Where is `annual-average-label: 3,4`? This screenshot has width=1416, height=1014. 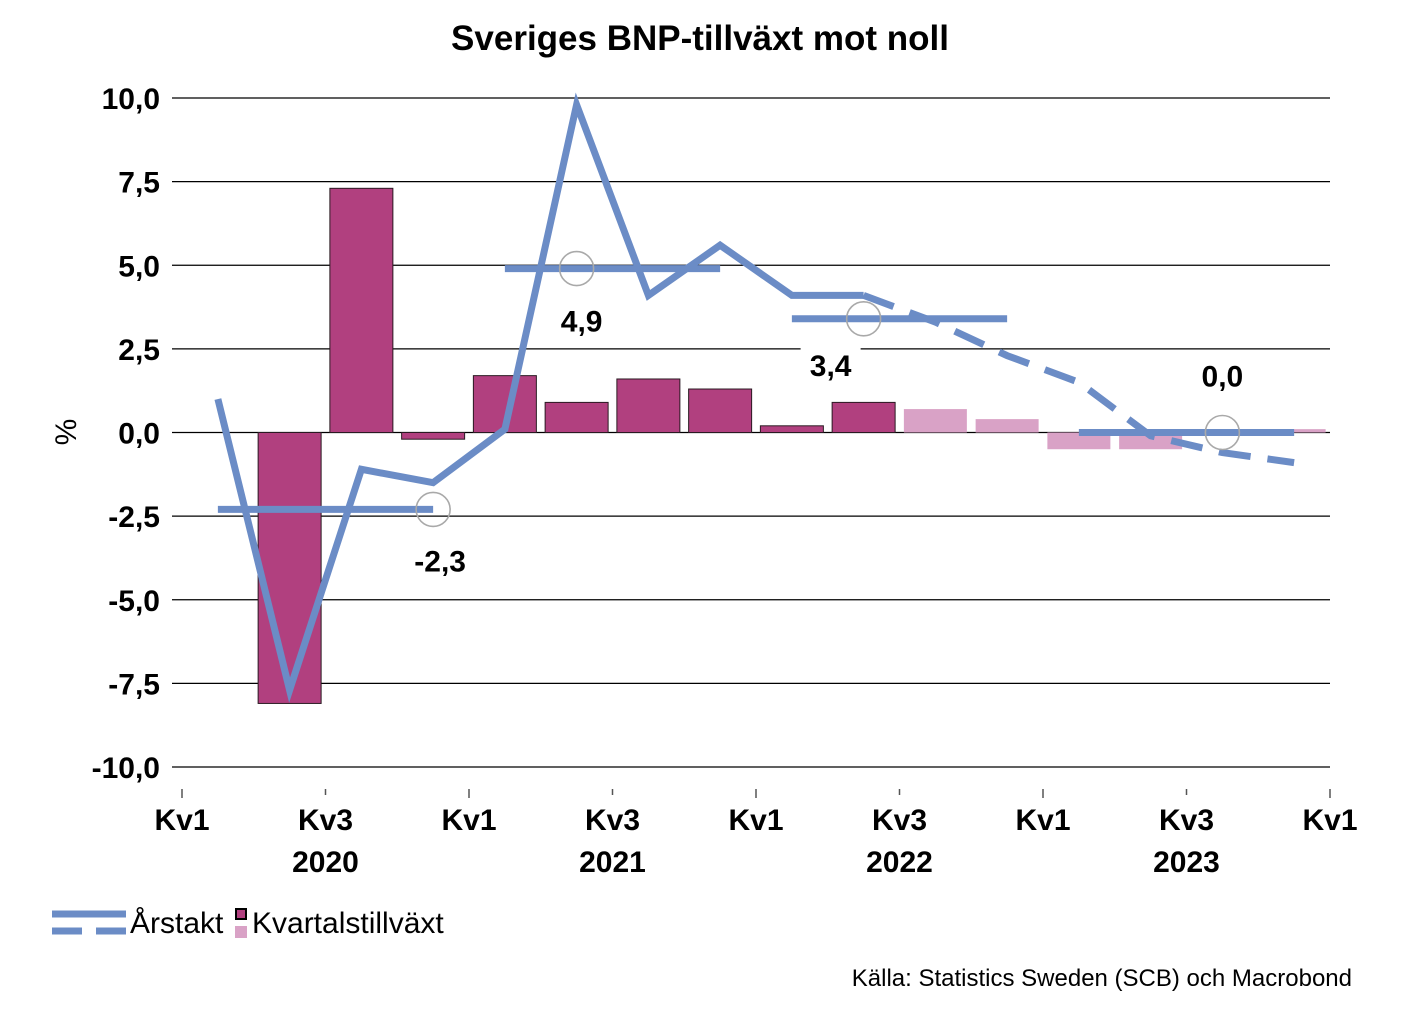
annual-average-label: 3,4 is located at coordinates (831, 366).